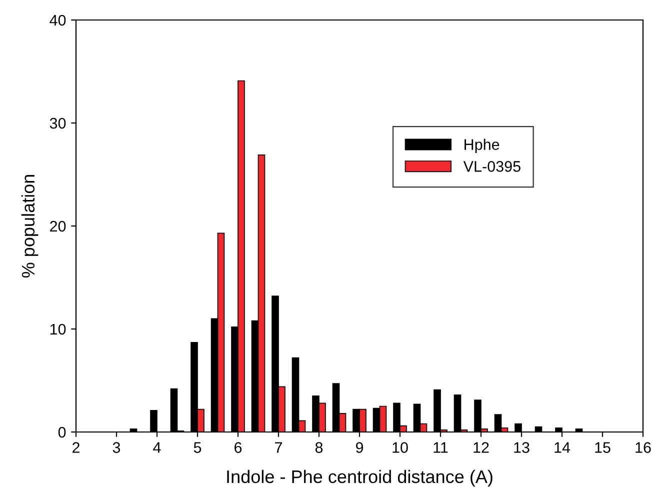  I want to click on x-tick-label: 7, so click(278, 447).